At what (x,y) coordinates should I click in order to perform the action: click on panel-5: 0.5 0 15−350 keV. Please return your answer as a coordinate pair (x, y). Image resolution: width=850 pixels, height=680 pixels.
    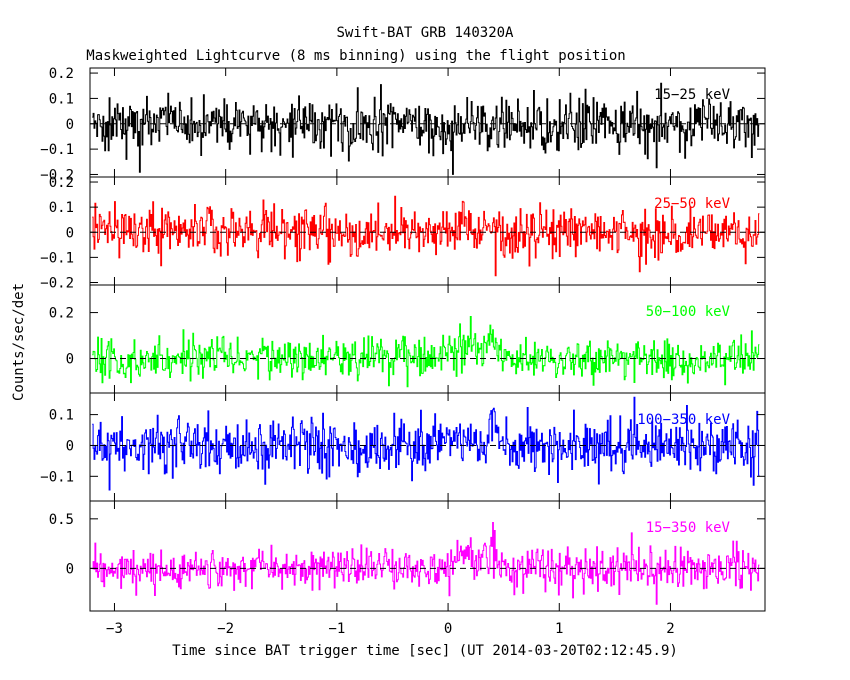
    Looking at the image, I should click on (407, 556).